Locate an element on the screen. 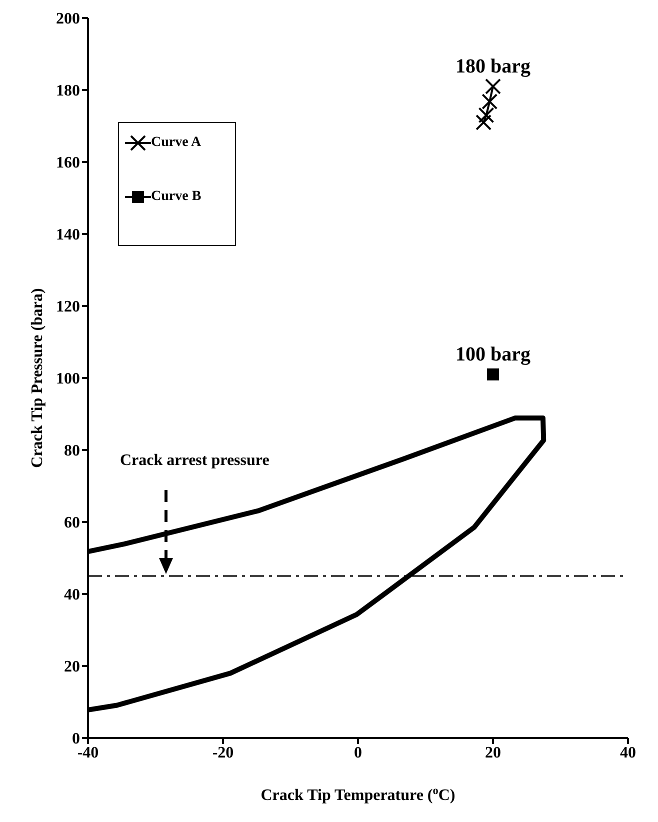  annotation: 180 barg is located at coordinates (493, 66).